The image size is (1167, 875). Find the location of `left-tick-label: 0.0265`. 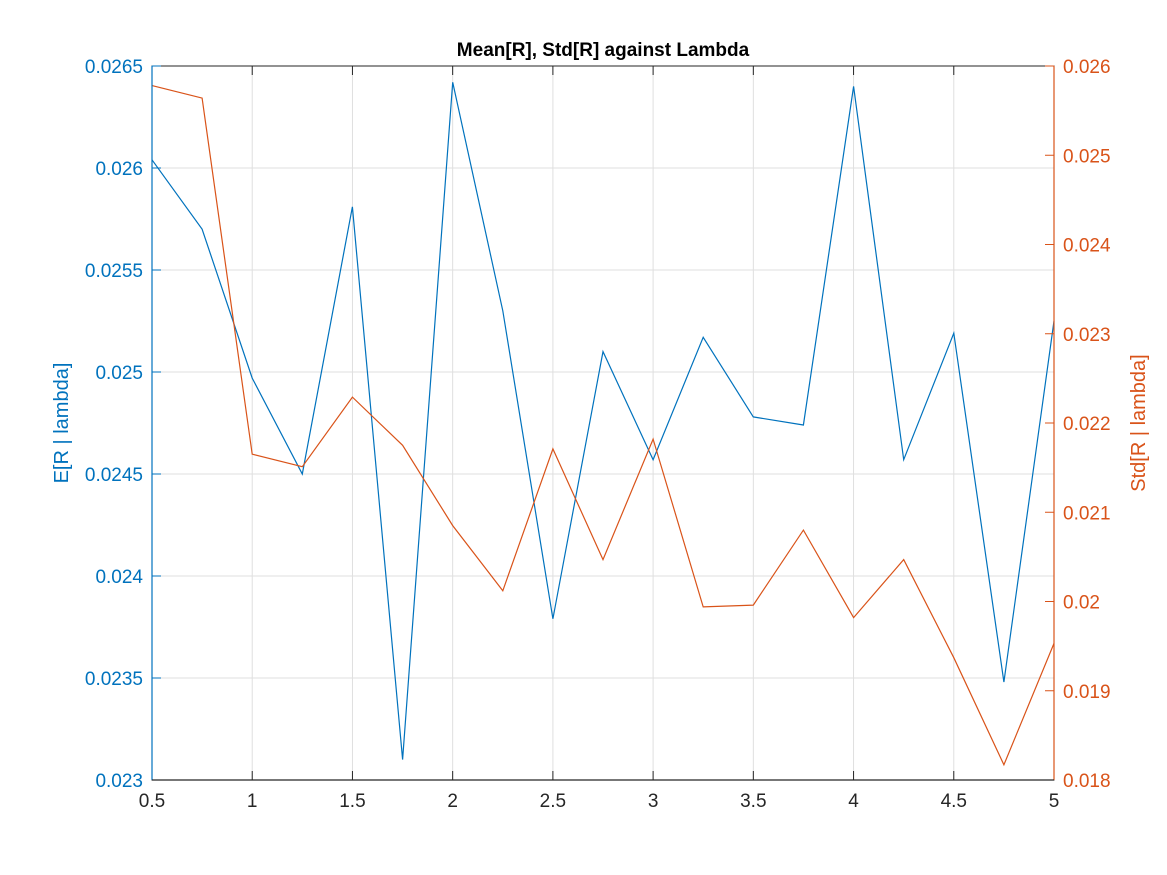

left-tick-label: 0.0265 is located at coordinates (114, 67).